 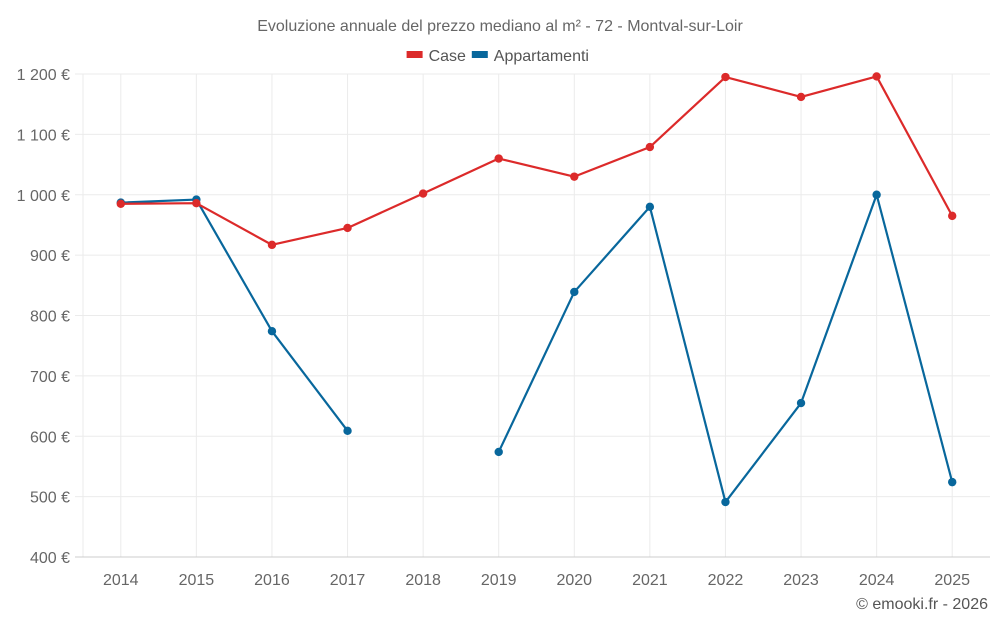 I want to click on y-tick-label: 600 €, so click(x=50, y=437).